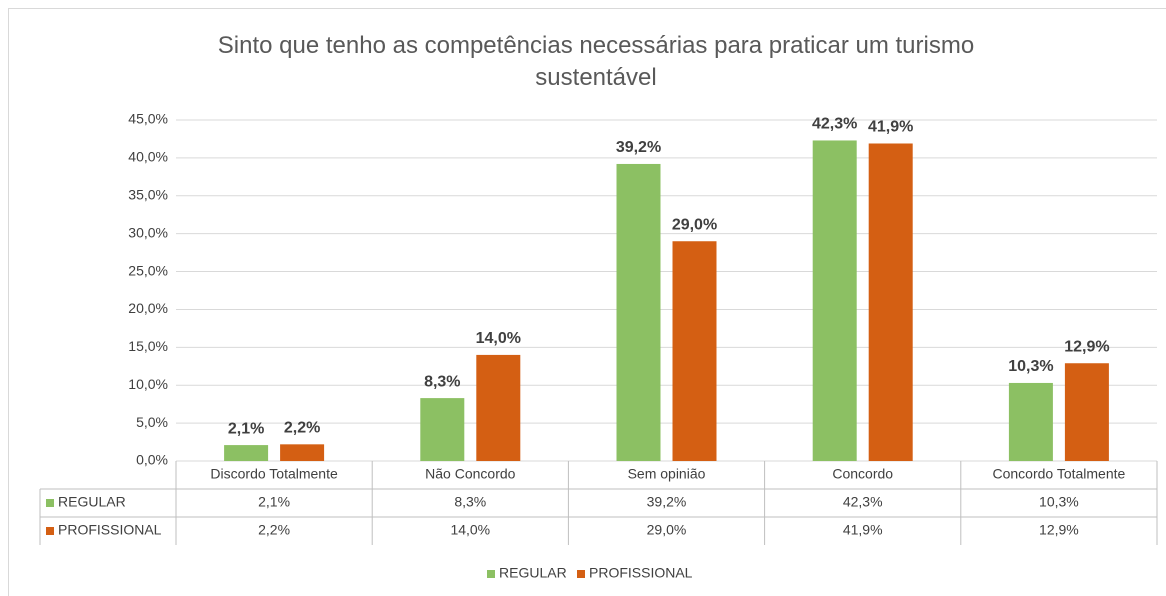 Image resolution: width=1166 pixels, height=596 pixels. Describe the element at coordinates (533, 573) in the screenshot. I see `legend-label: REGULAR` at that location.